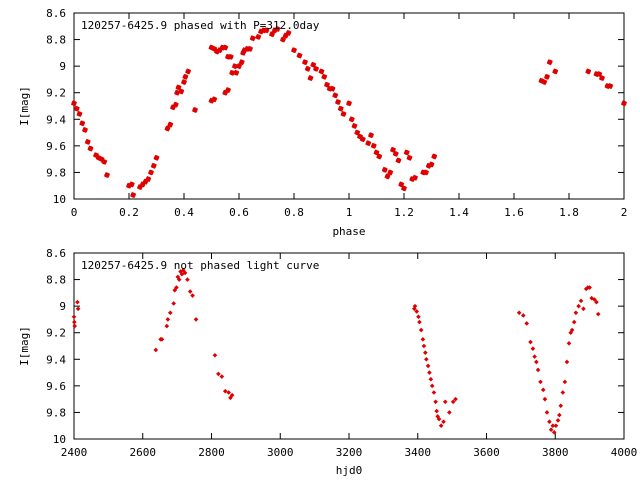 The height and width of the screenshot is (480, 640). I want to click on unphased-y-tick-label: 8.8, so click(56, 280).